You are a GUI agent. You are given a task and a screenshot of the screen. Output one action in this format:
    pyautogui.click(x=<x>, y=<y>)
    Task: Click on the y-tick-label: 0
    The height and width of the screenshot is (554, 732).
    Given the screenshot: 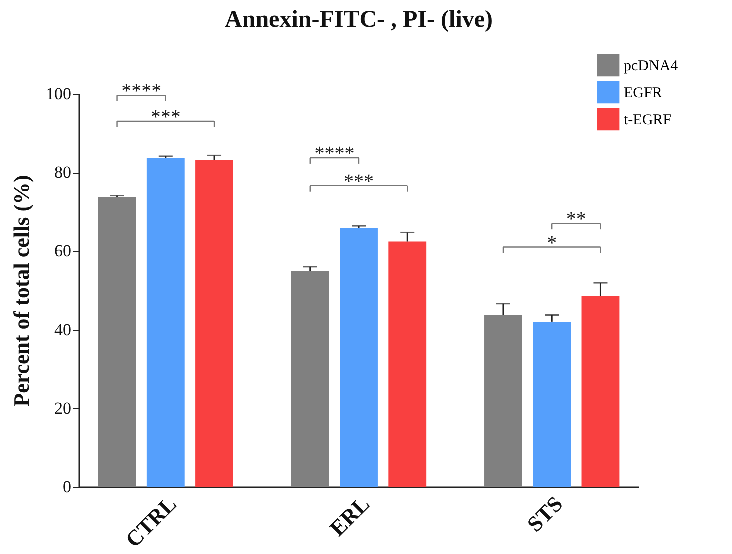 What is the action you would take?
    pyautogui.click(x=67, y=487)
    